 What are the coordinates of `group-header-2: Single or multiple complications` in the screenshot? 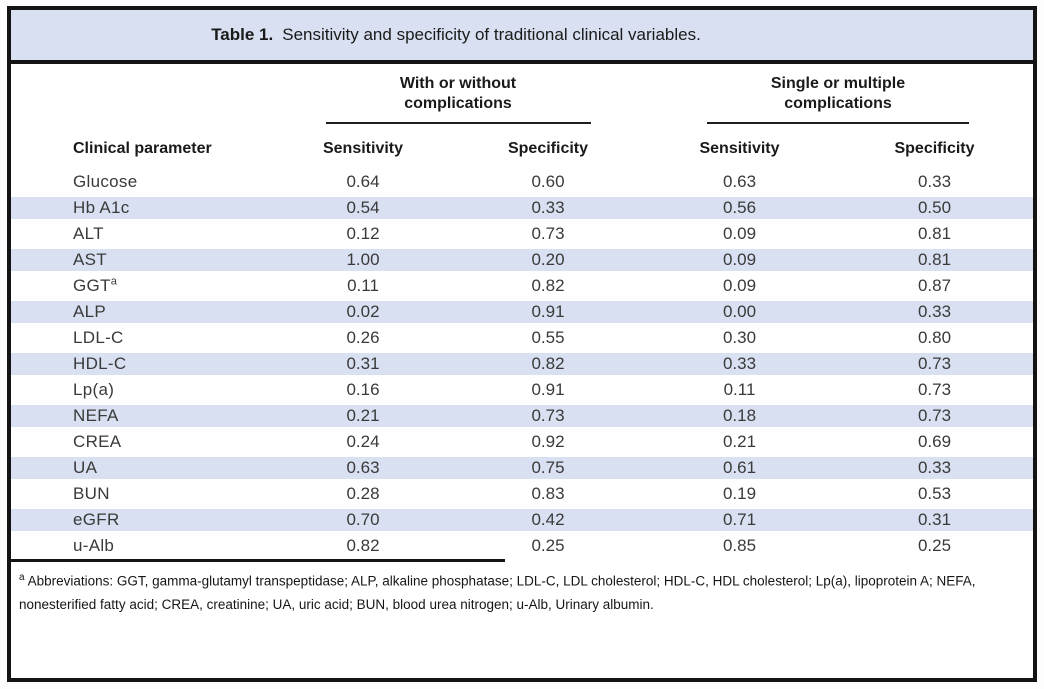 It's located at (838, 94).